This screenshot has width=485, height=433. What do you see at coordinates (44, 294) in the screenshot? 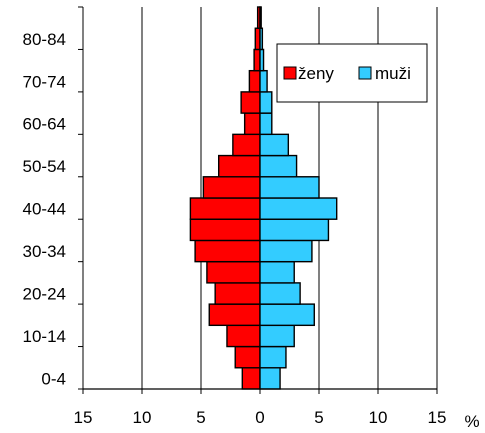
I see `y-tick-label: 20-24` at bounding box center [44, 294].